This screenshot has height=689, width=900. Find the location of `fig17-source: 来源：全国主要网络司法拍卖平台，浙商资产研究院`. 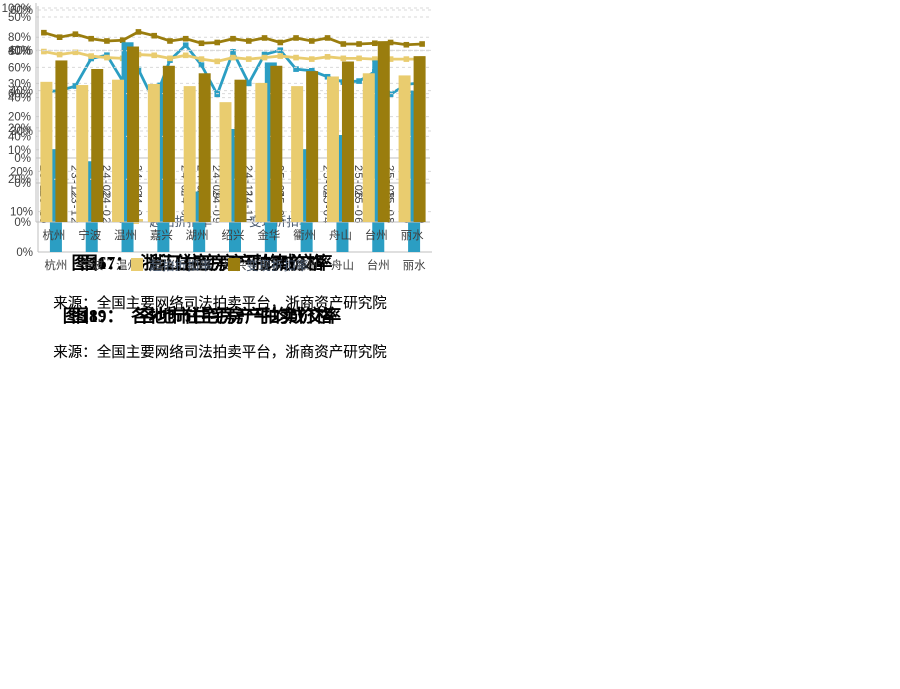

fig17-source: 来源：全国主要网络司法拍卖平台，浙商资产研究院 is located at coordinates (220, 304).